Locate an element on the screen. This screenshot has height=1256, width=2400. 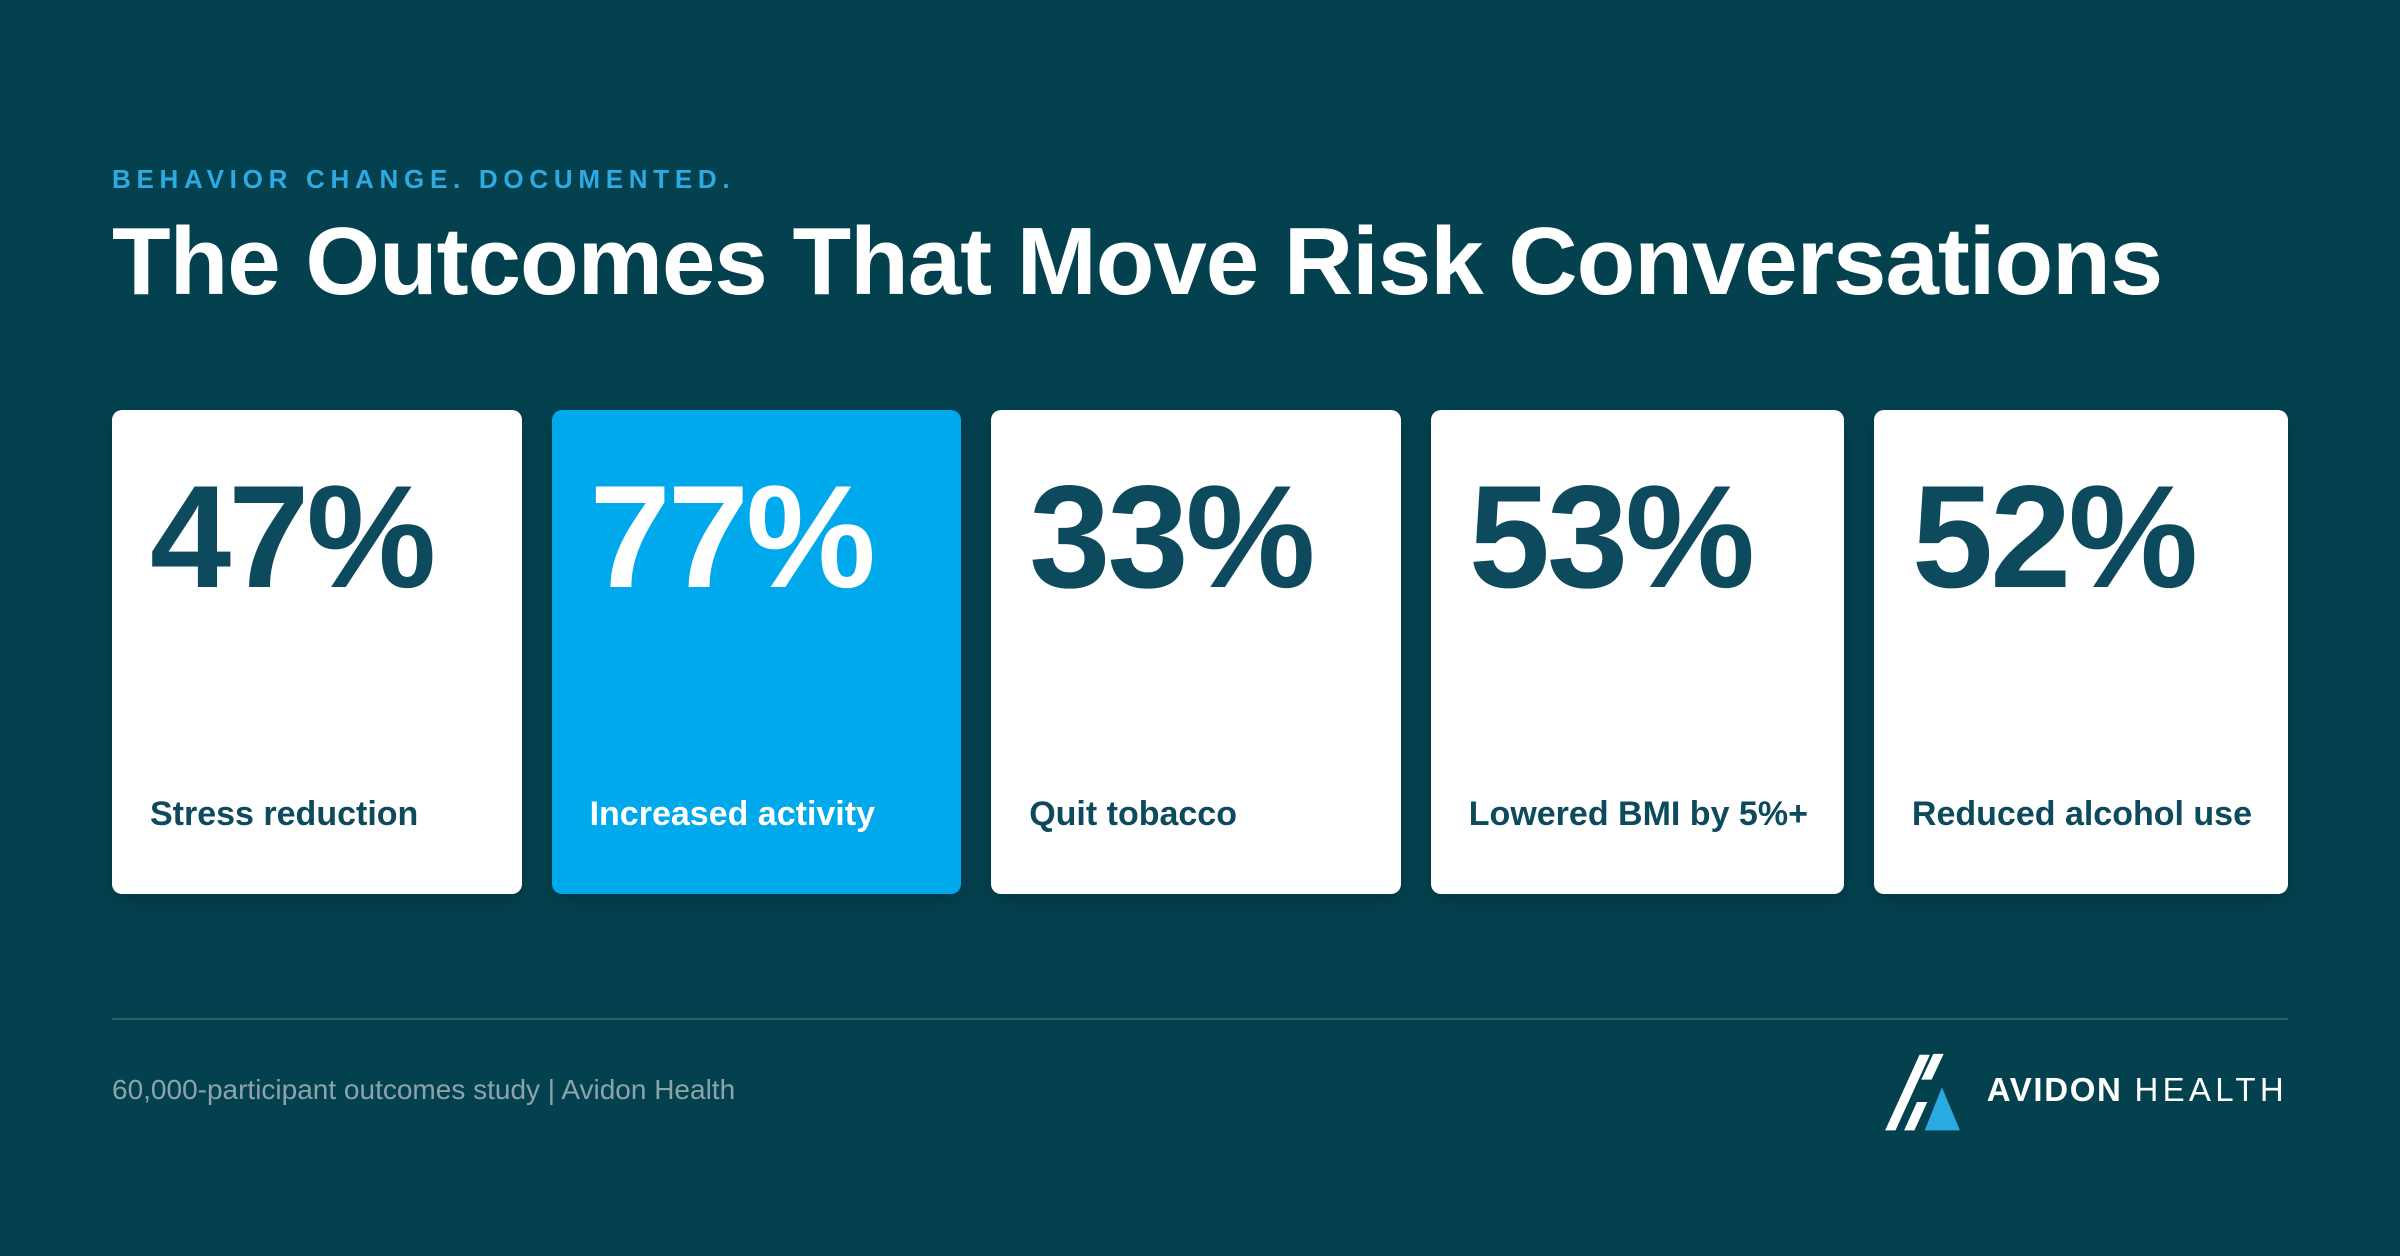
stat-value: 47% is located at coordinates (293, 536).